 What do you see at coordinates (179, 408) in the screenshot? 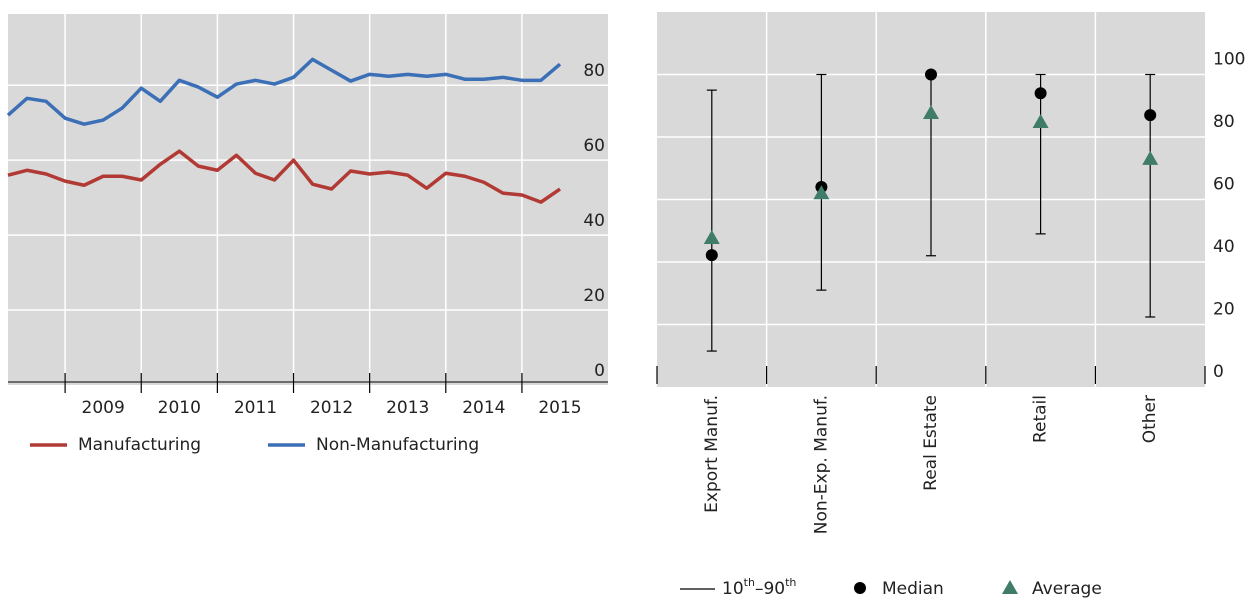
I see `x-tick-label: 2010` at bounding box center [179, 408].